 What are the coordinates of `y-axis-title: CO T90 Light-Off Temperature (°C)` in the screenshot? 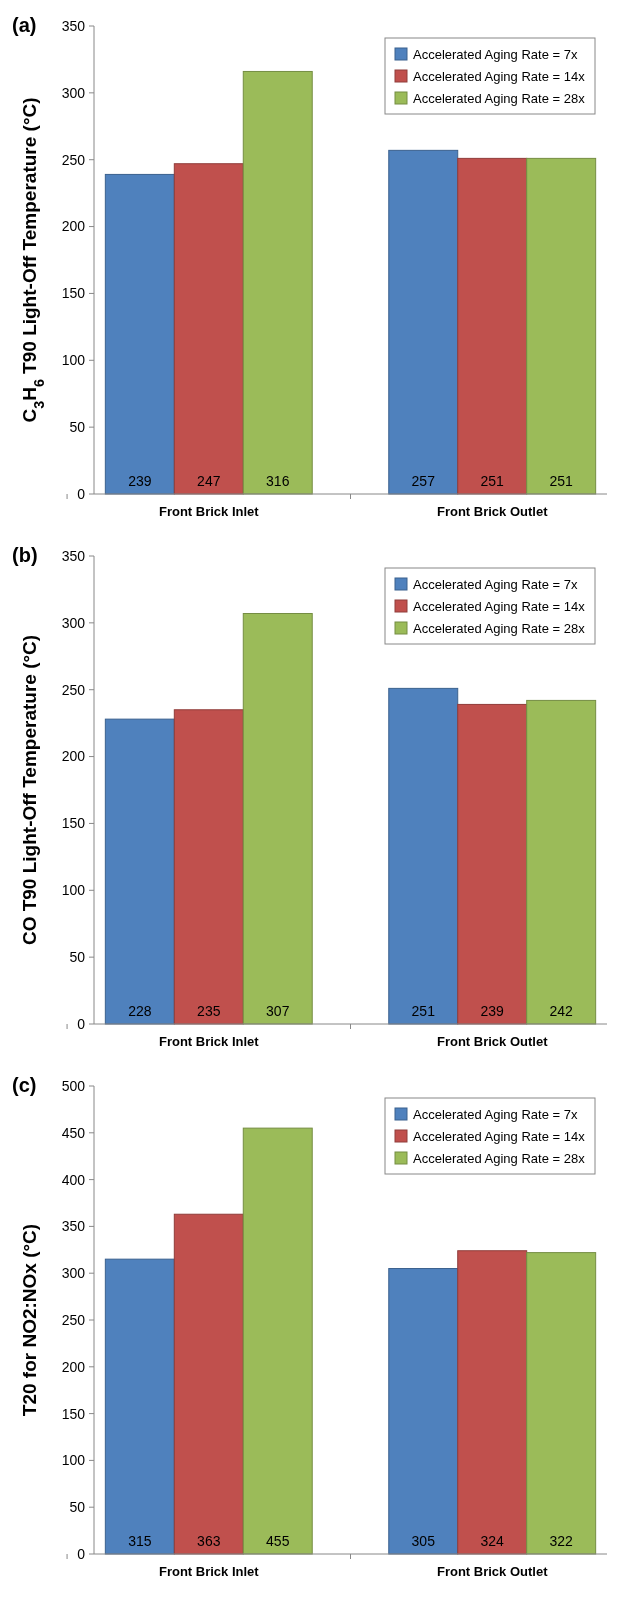 It's located at (29, 790).